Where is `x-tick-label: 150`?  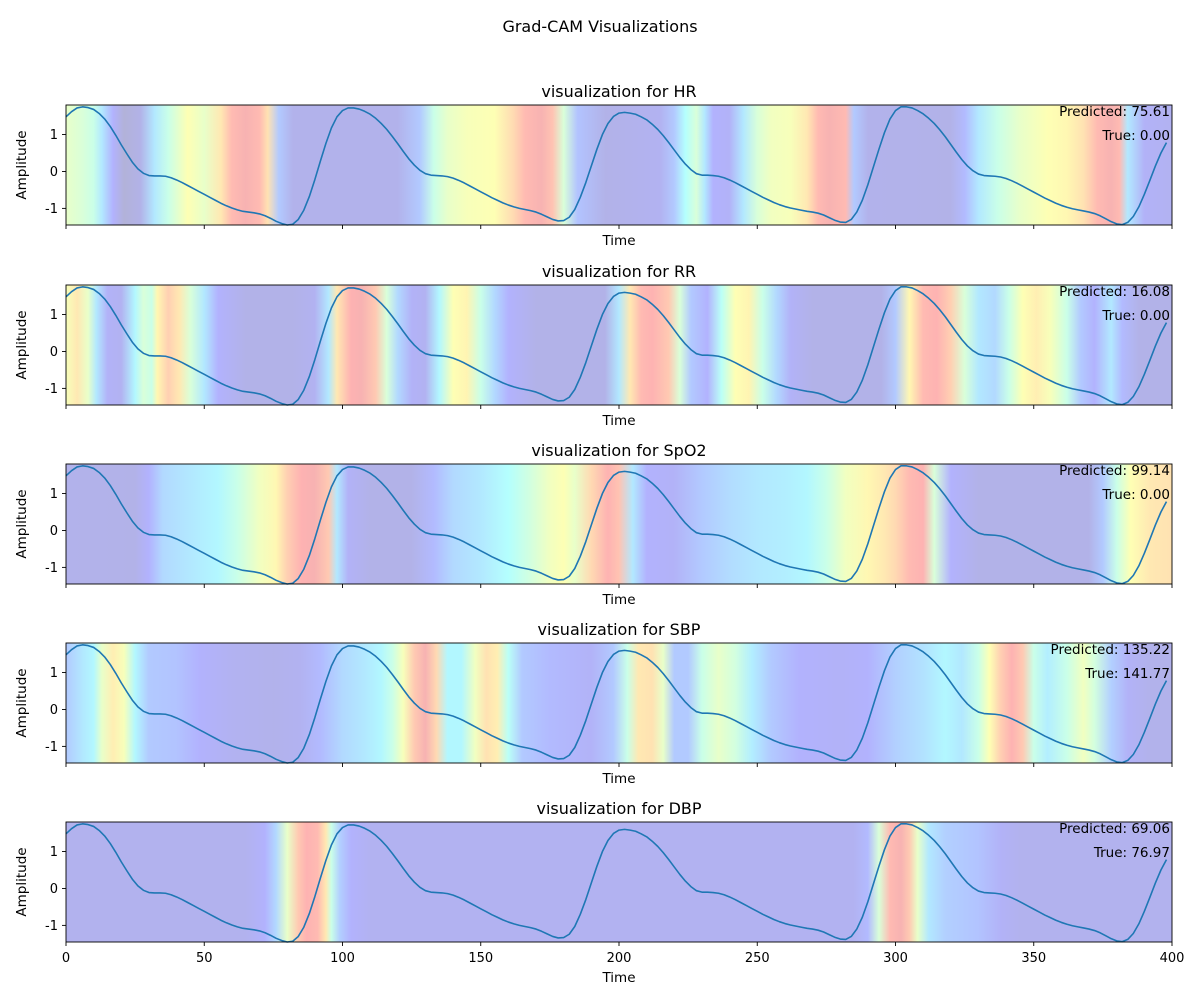 x-tick-label: 150 is located at coordinates (480, 958).